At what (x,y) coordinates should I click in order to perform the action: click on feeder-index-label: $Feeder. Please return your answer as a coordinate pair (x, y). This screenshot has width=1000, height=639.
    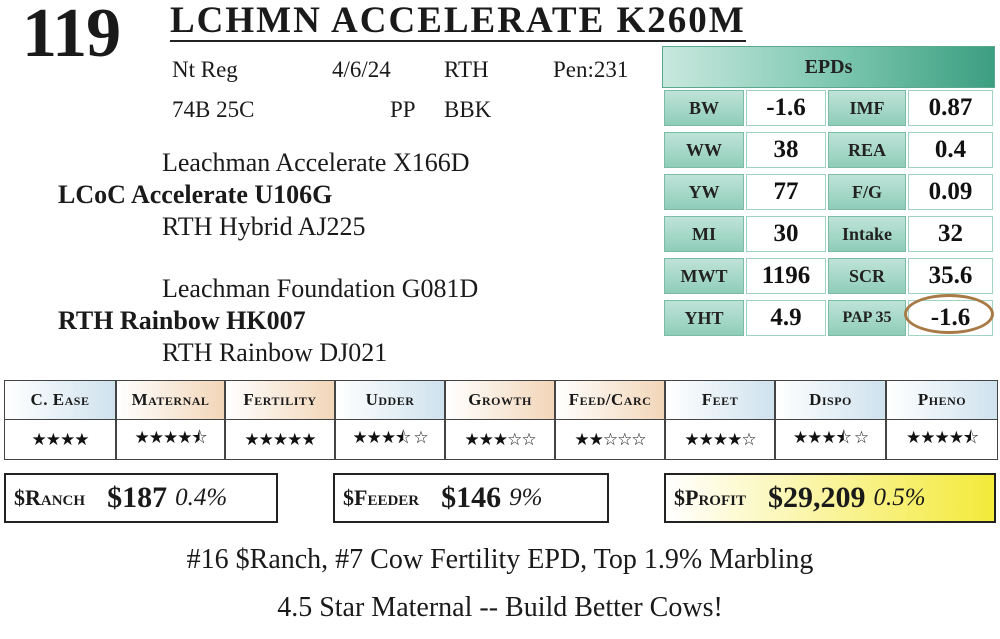
    Looking at the image, I should click on (381, 497).